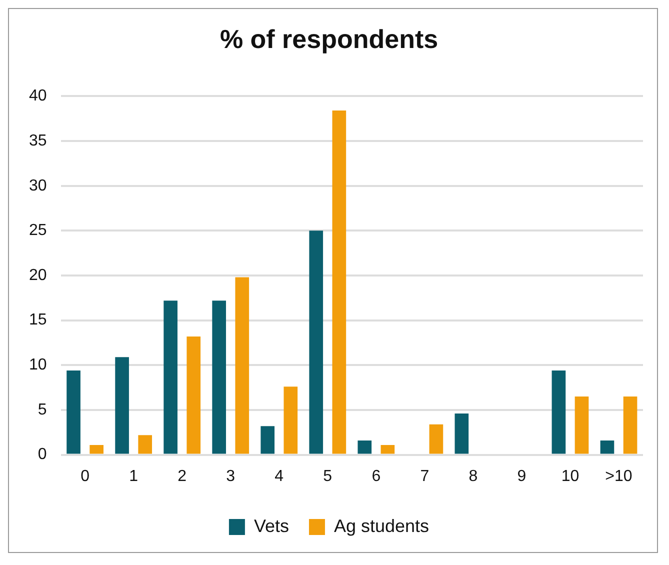 The image size is (669, 565). I want to click on legend-label: Vets, so click(271, 526).